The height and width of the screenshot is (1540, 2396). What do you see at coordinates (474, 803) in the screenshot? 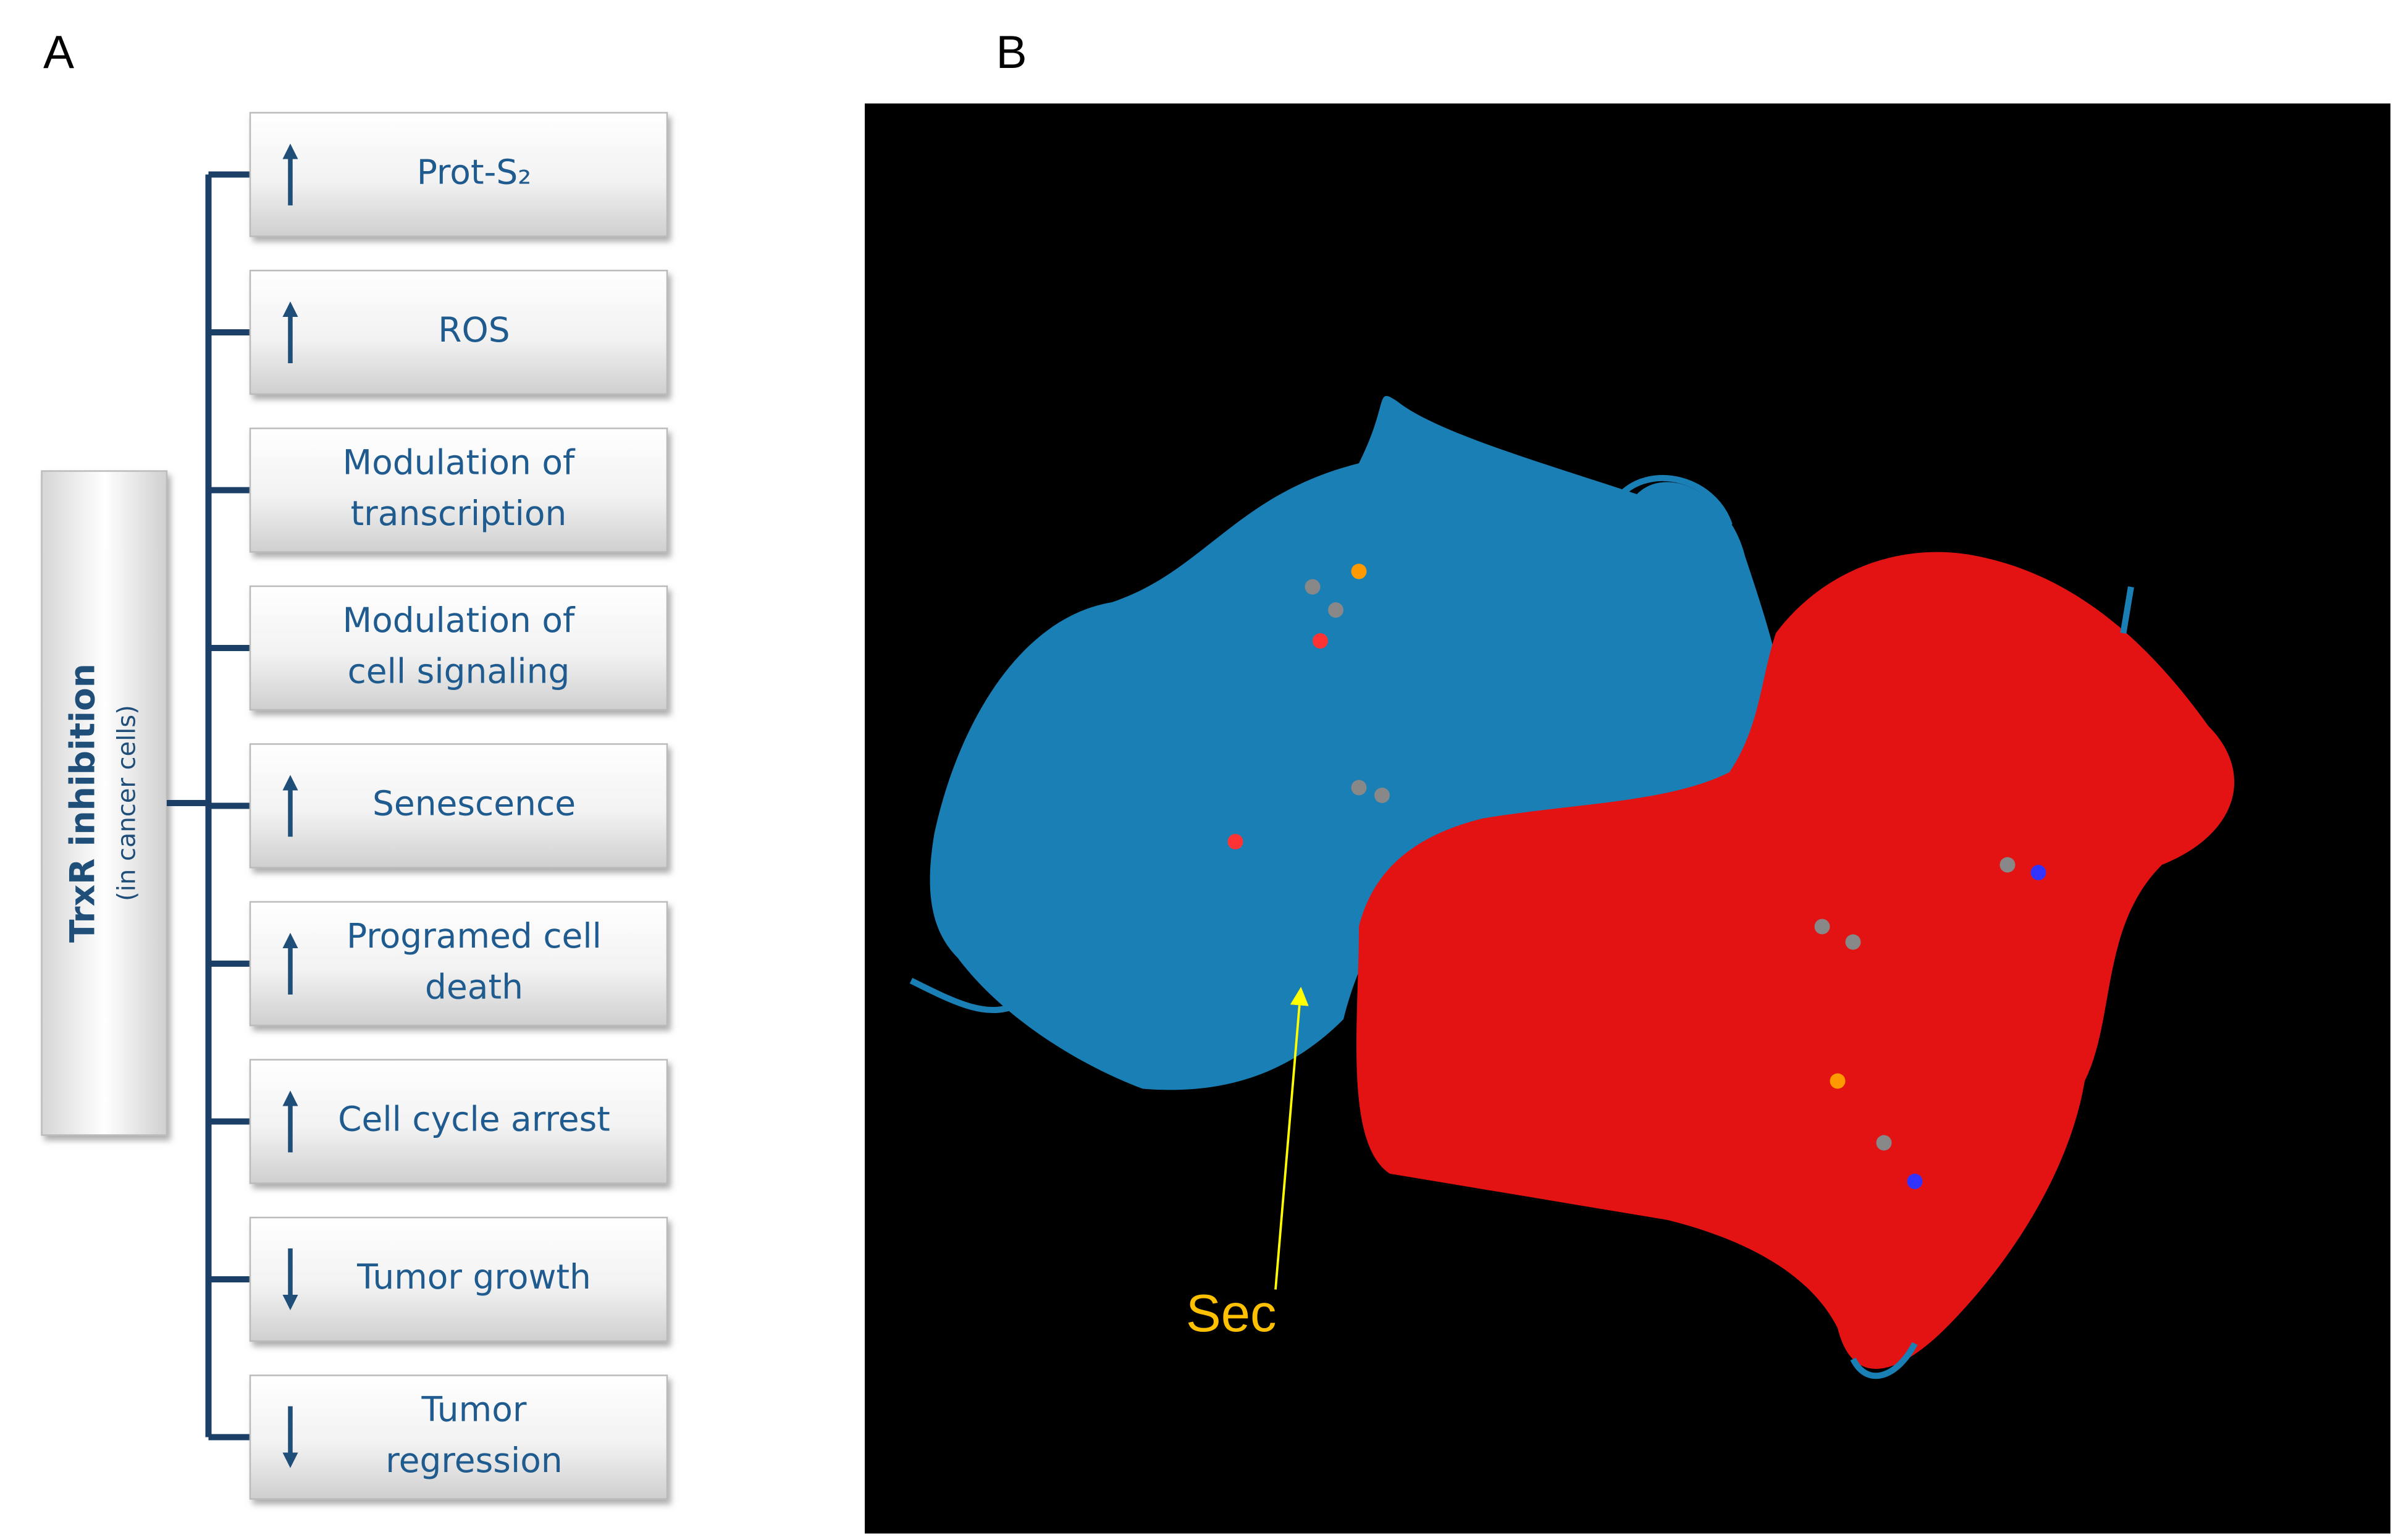
I see `node-label: Senescence` at bounding box center [474, 803].